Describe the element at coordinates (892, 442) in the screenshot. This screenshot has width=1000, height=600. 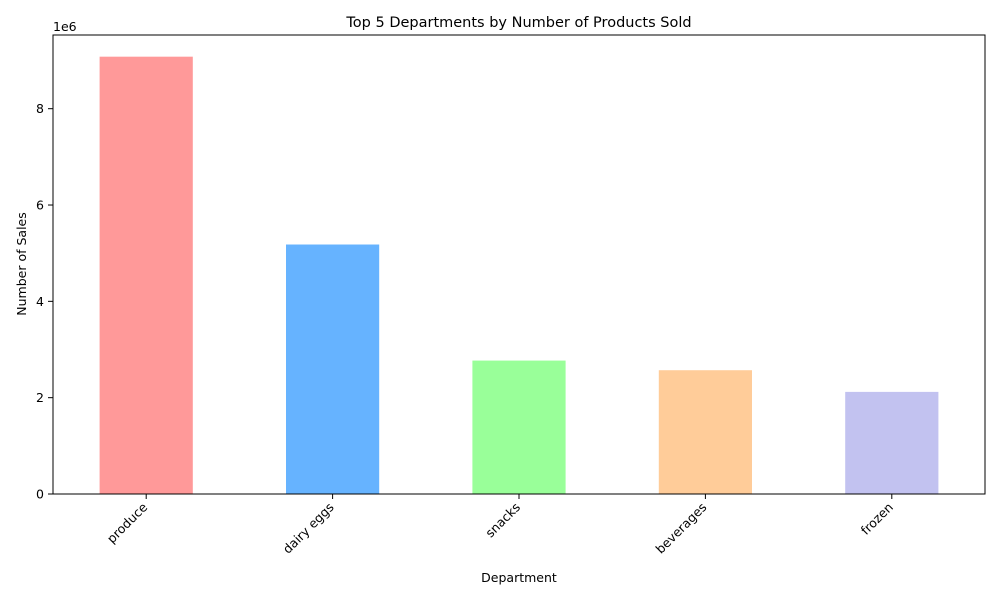
I see `bar-frozen` at that location.